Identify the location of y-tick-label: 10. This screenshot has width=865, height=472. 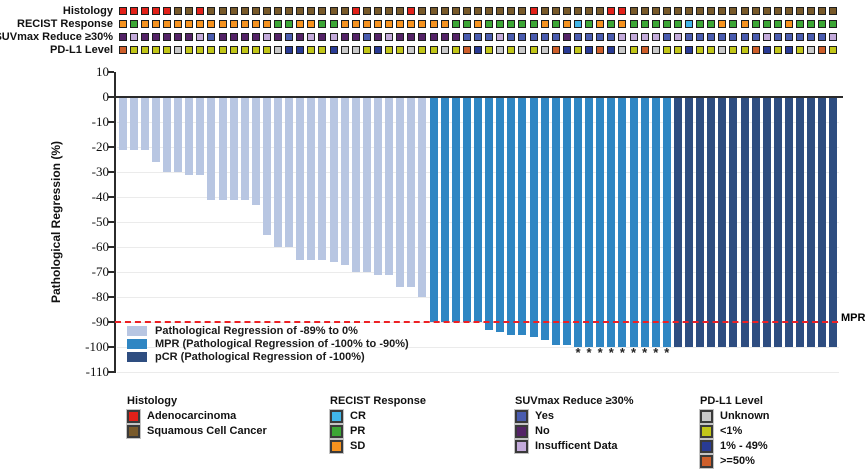
(102, 71).